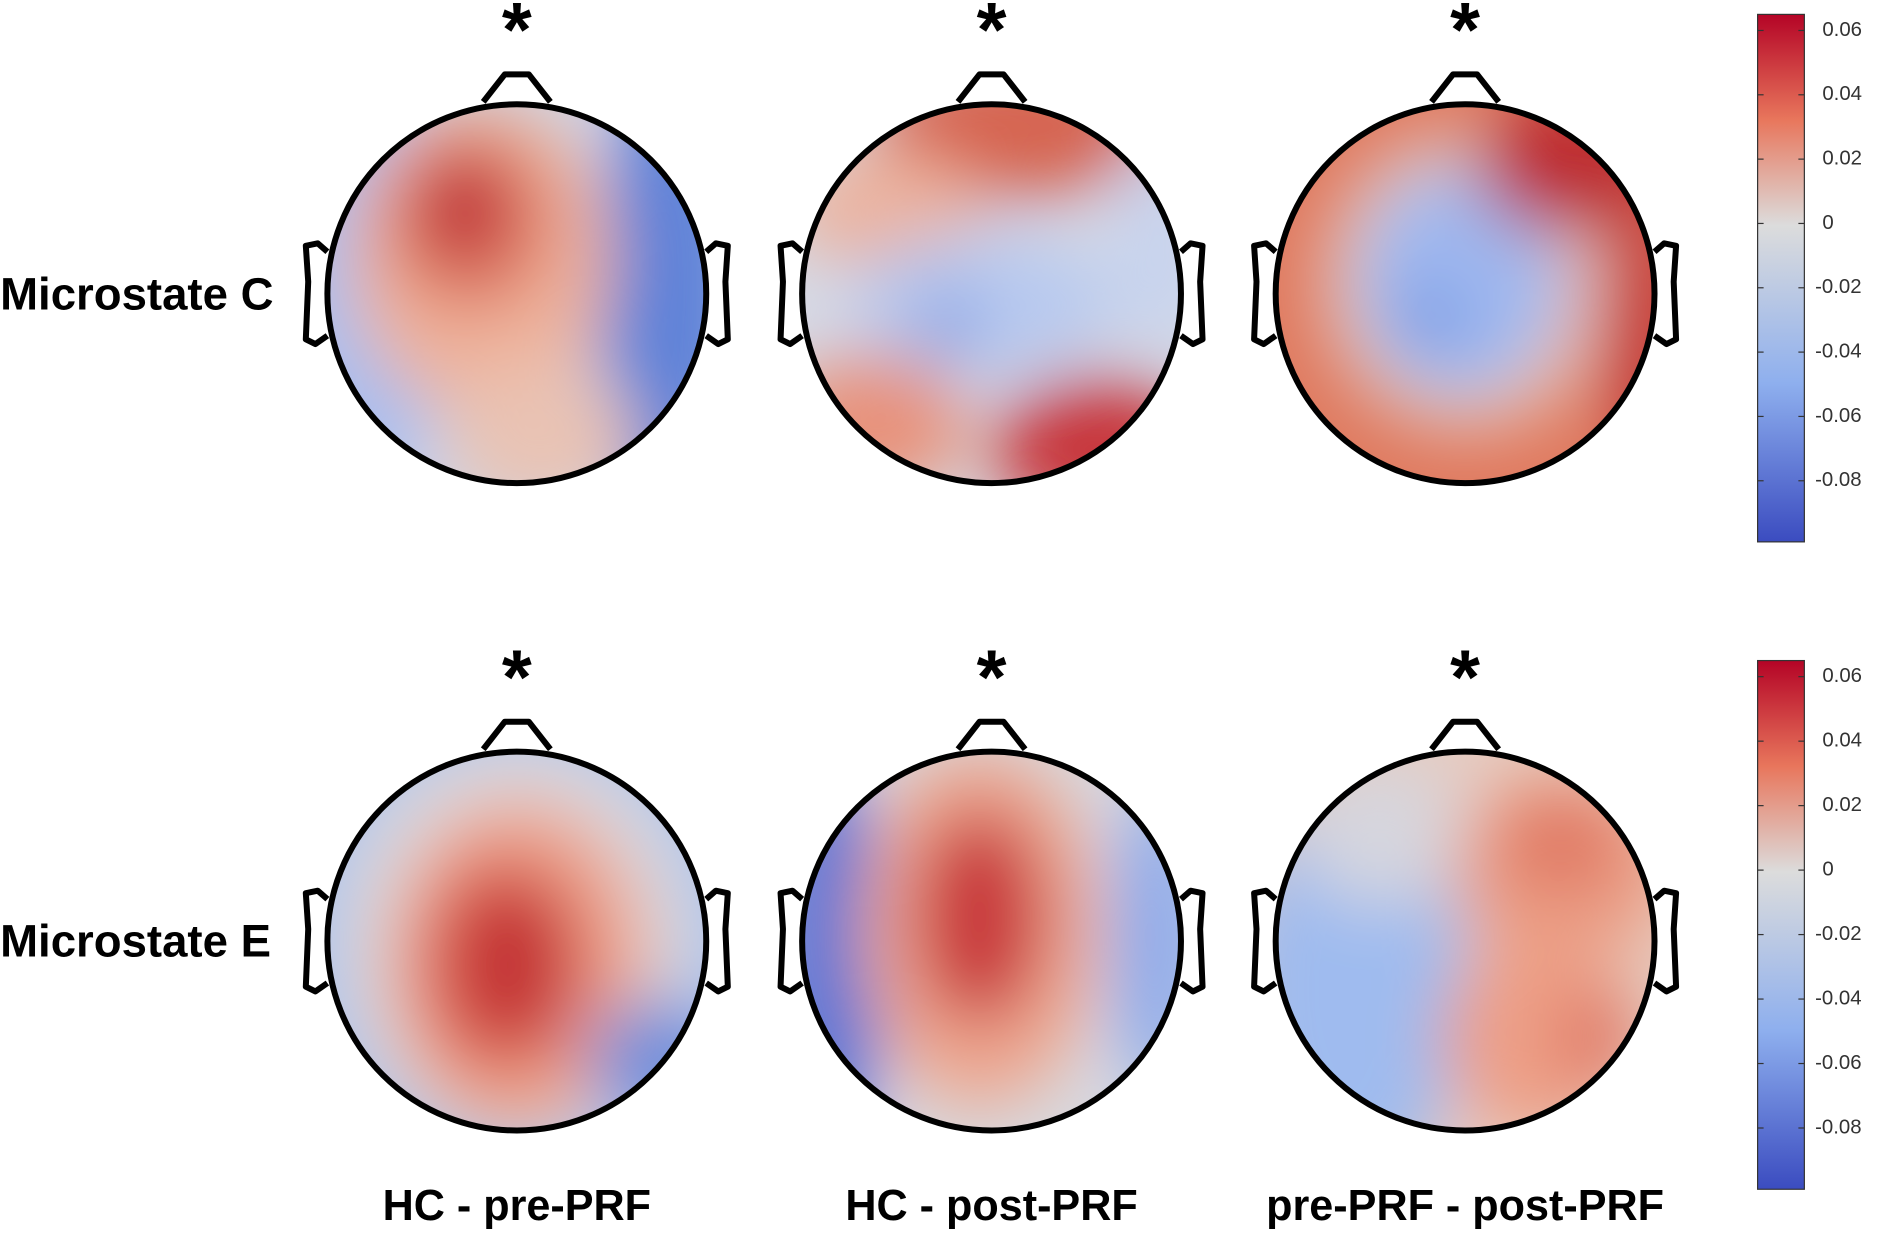 The height and width of the screenshot is (1242, 1880). I want to click on column-label: HC - pre-PRF, so click(517, 1206).